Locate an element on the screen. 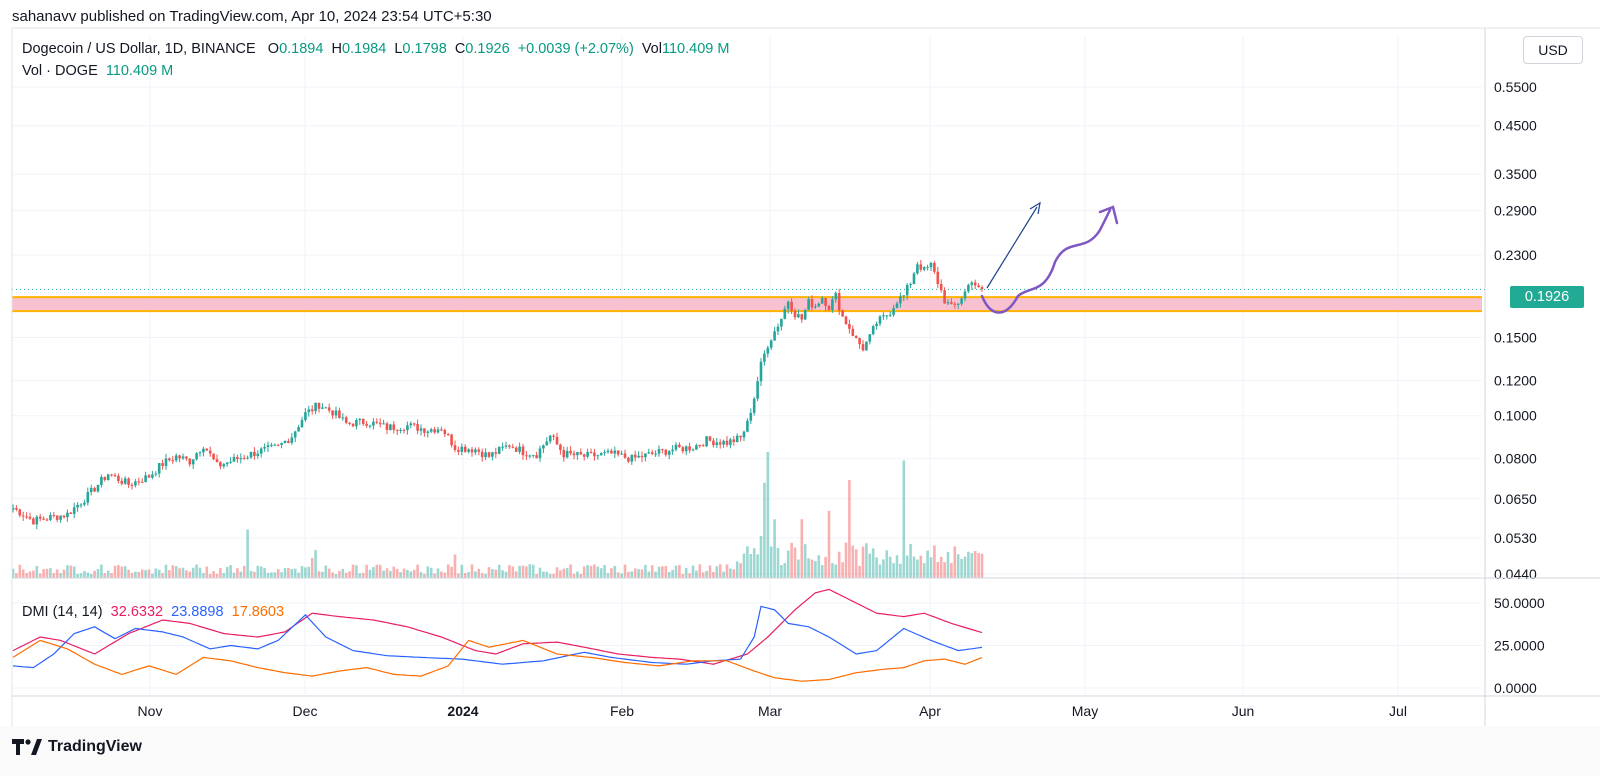 The width and height of the screenshot is (1600, 776). dmi-label: DMI (14, 14) is located at coordinates (62, 612).